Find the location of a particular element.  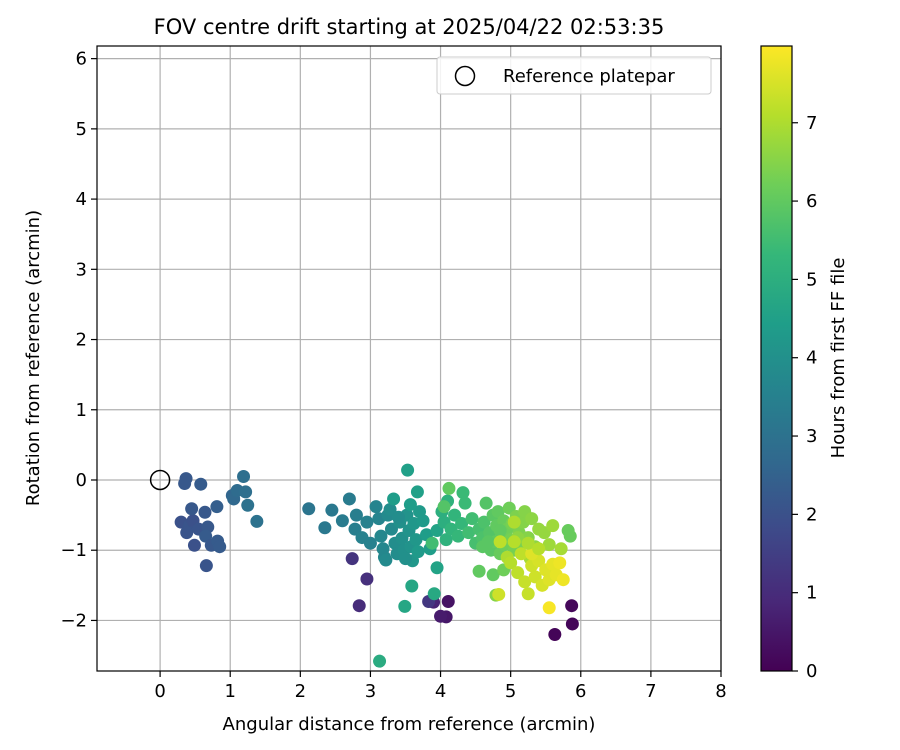

colorbar-ticks: 0 1 2 3 4 5 6 7 is located at coordinates (804, 397).